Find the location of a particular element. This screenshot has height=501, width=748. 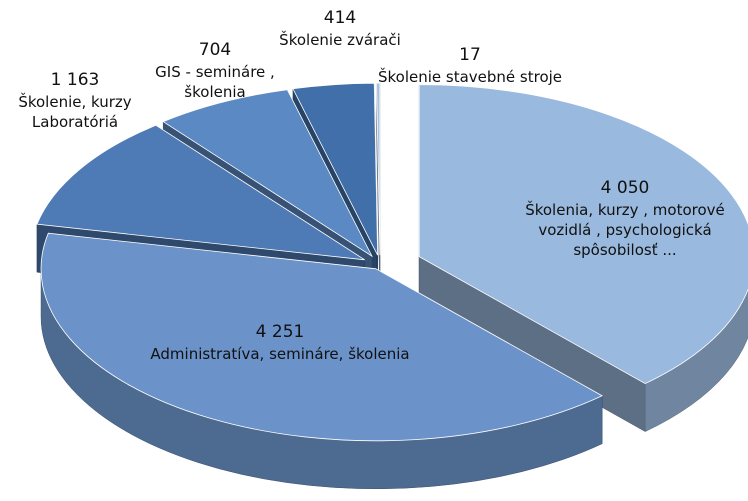

category-label: GIS - semináre , školenia is located at coordinates (215, 82).